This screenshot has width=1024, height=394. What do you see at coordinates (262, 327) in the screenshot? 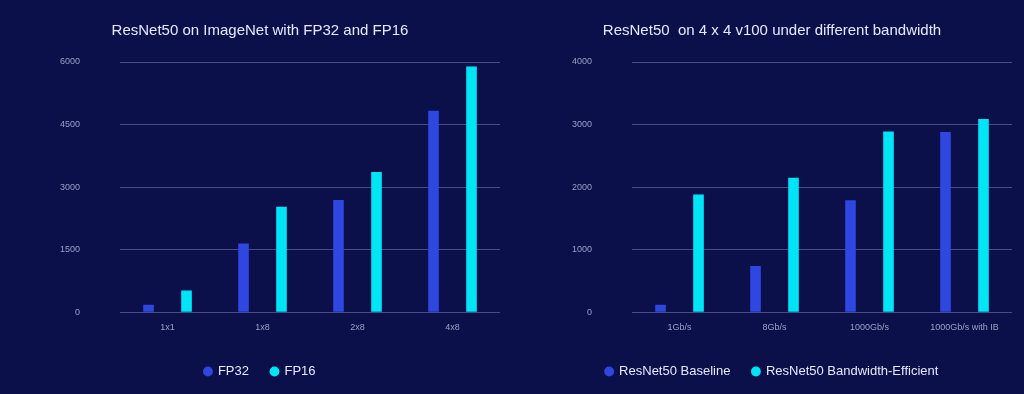
I see `x-tick-label: 1x8` at bounding box center [262, 327].